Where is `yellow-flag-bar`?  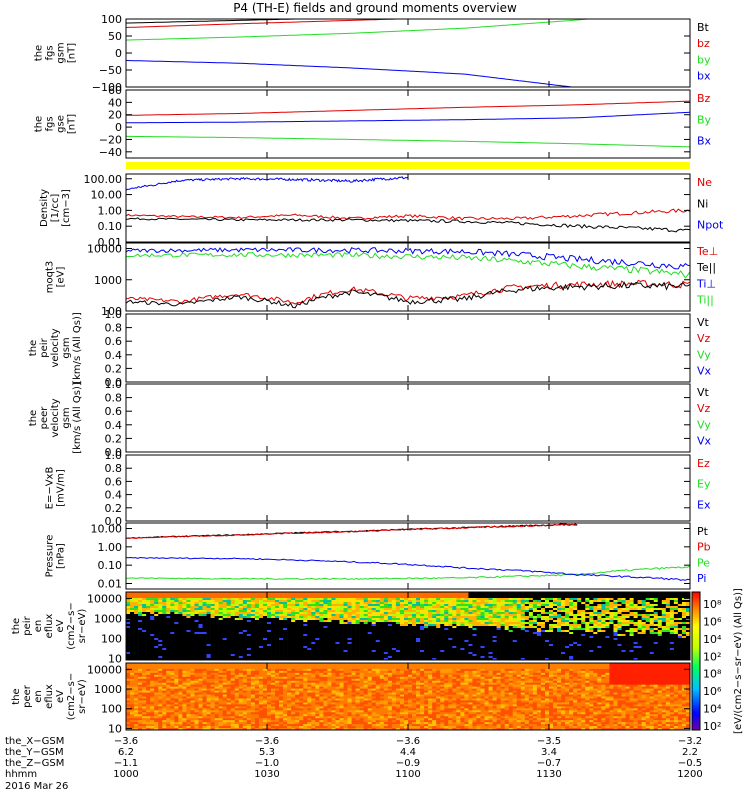
yellow-flag-bar is located at coordinates (408, 165).